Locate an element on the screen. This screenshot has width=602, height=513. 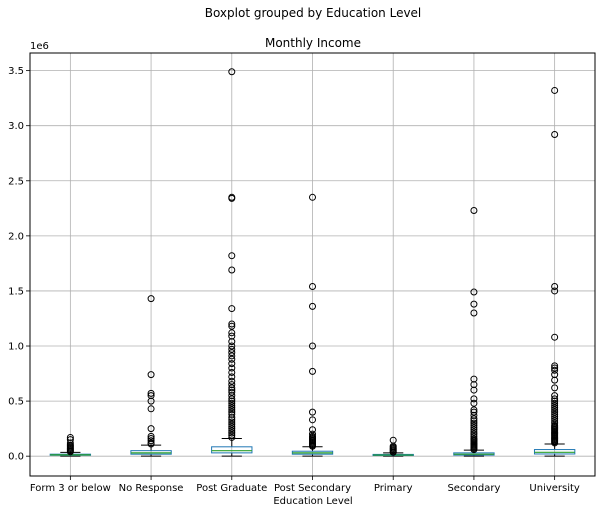
y-offset-label: 1e6 is located at coordinates (39, 46).